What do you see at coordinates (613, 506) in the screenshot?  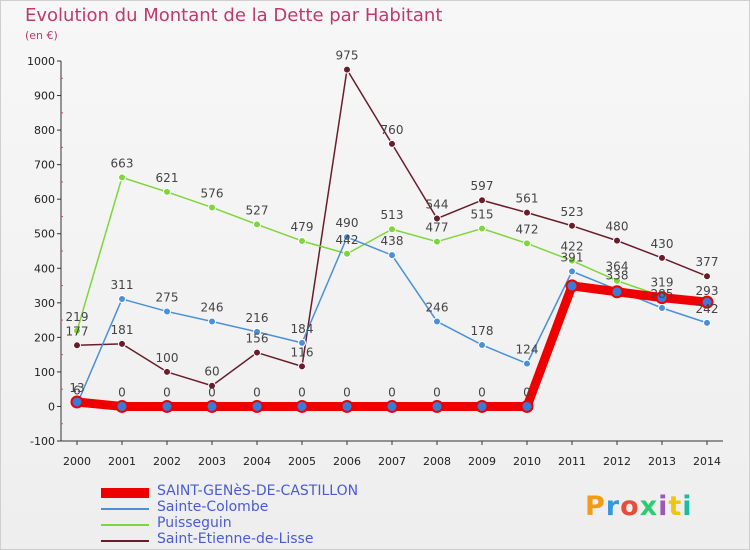 I see `logo-letter: r` at bounding box center [613, 506].